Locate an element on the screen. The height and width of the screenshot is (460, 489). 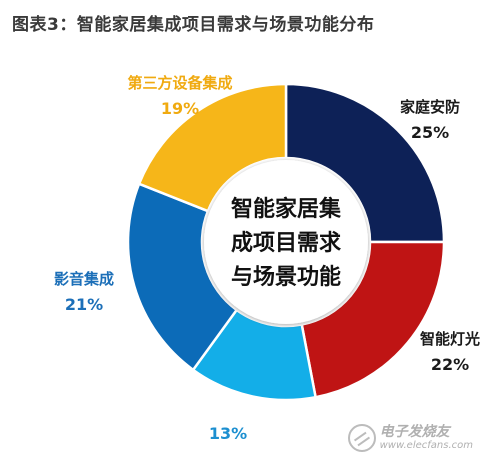
center-label-group: 智能家居集 成项目需求 与场景功能 is located at coordinates (286, 242).